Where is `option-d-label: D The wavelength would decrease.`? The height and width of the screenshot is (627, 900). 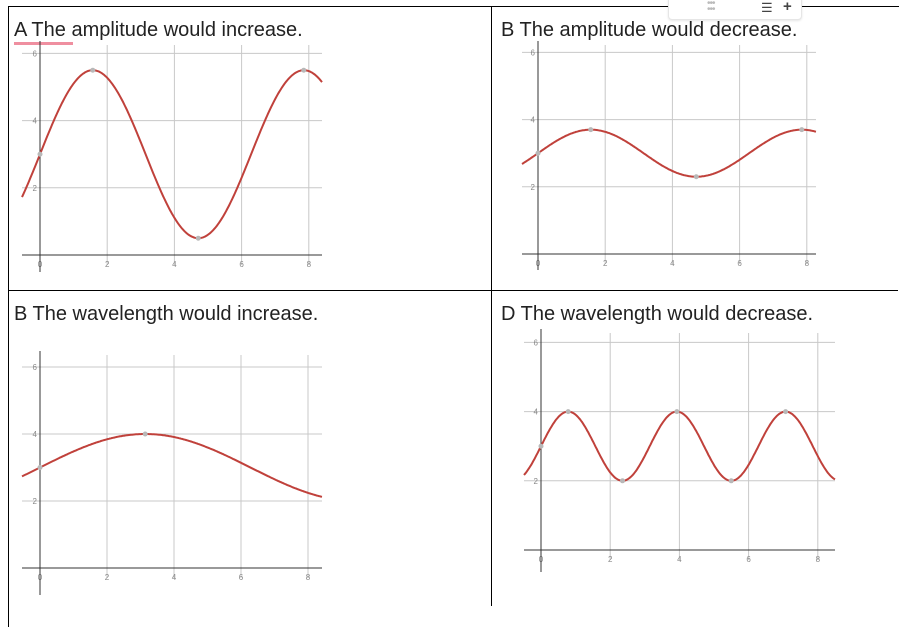 option-d-label: D The wavelength would decrease. is located at coordinates (657, 314).